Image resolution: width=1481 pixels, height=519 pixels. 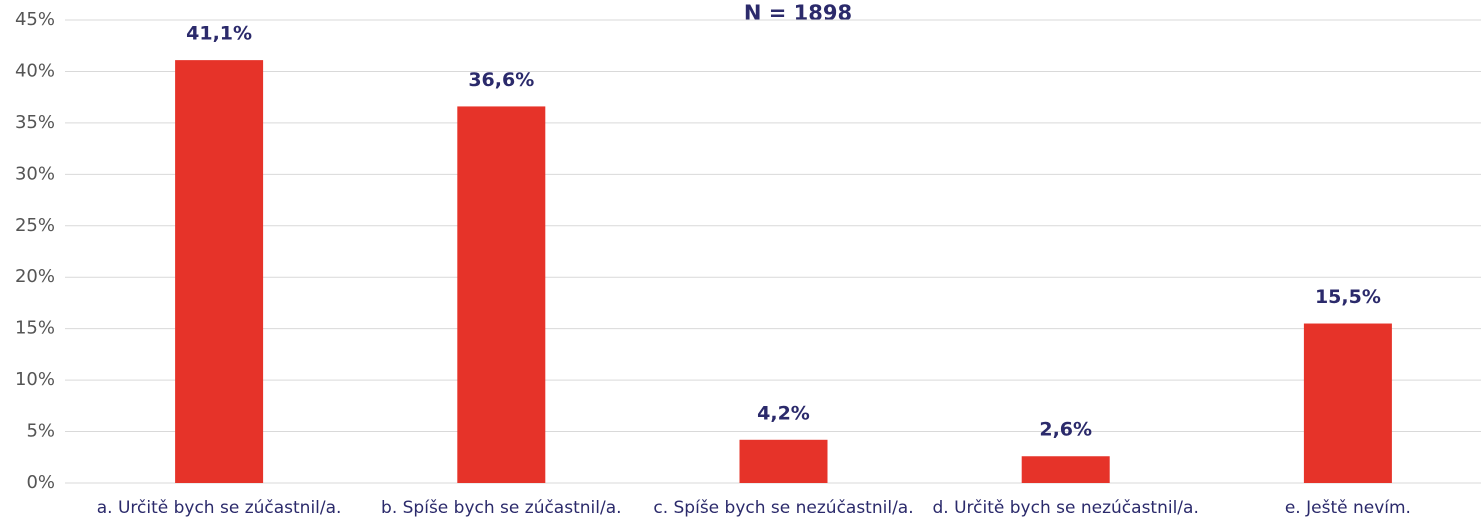 What do you see at coordinates (35, 19) in the screenshot?
I see `y-tick-label: 45%` at bounding box center [35, 19].